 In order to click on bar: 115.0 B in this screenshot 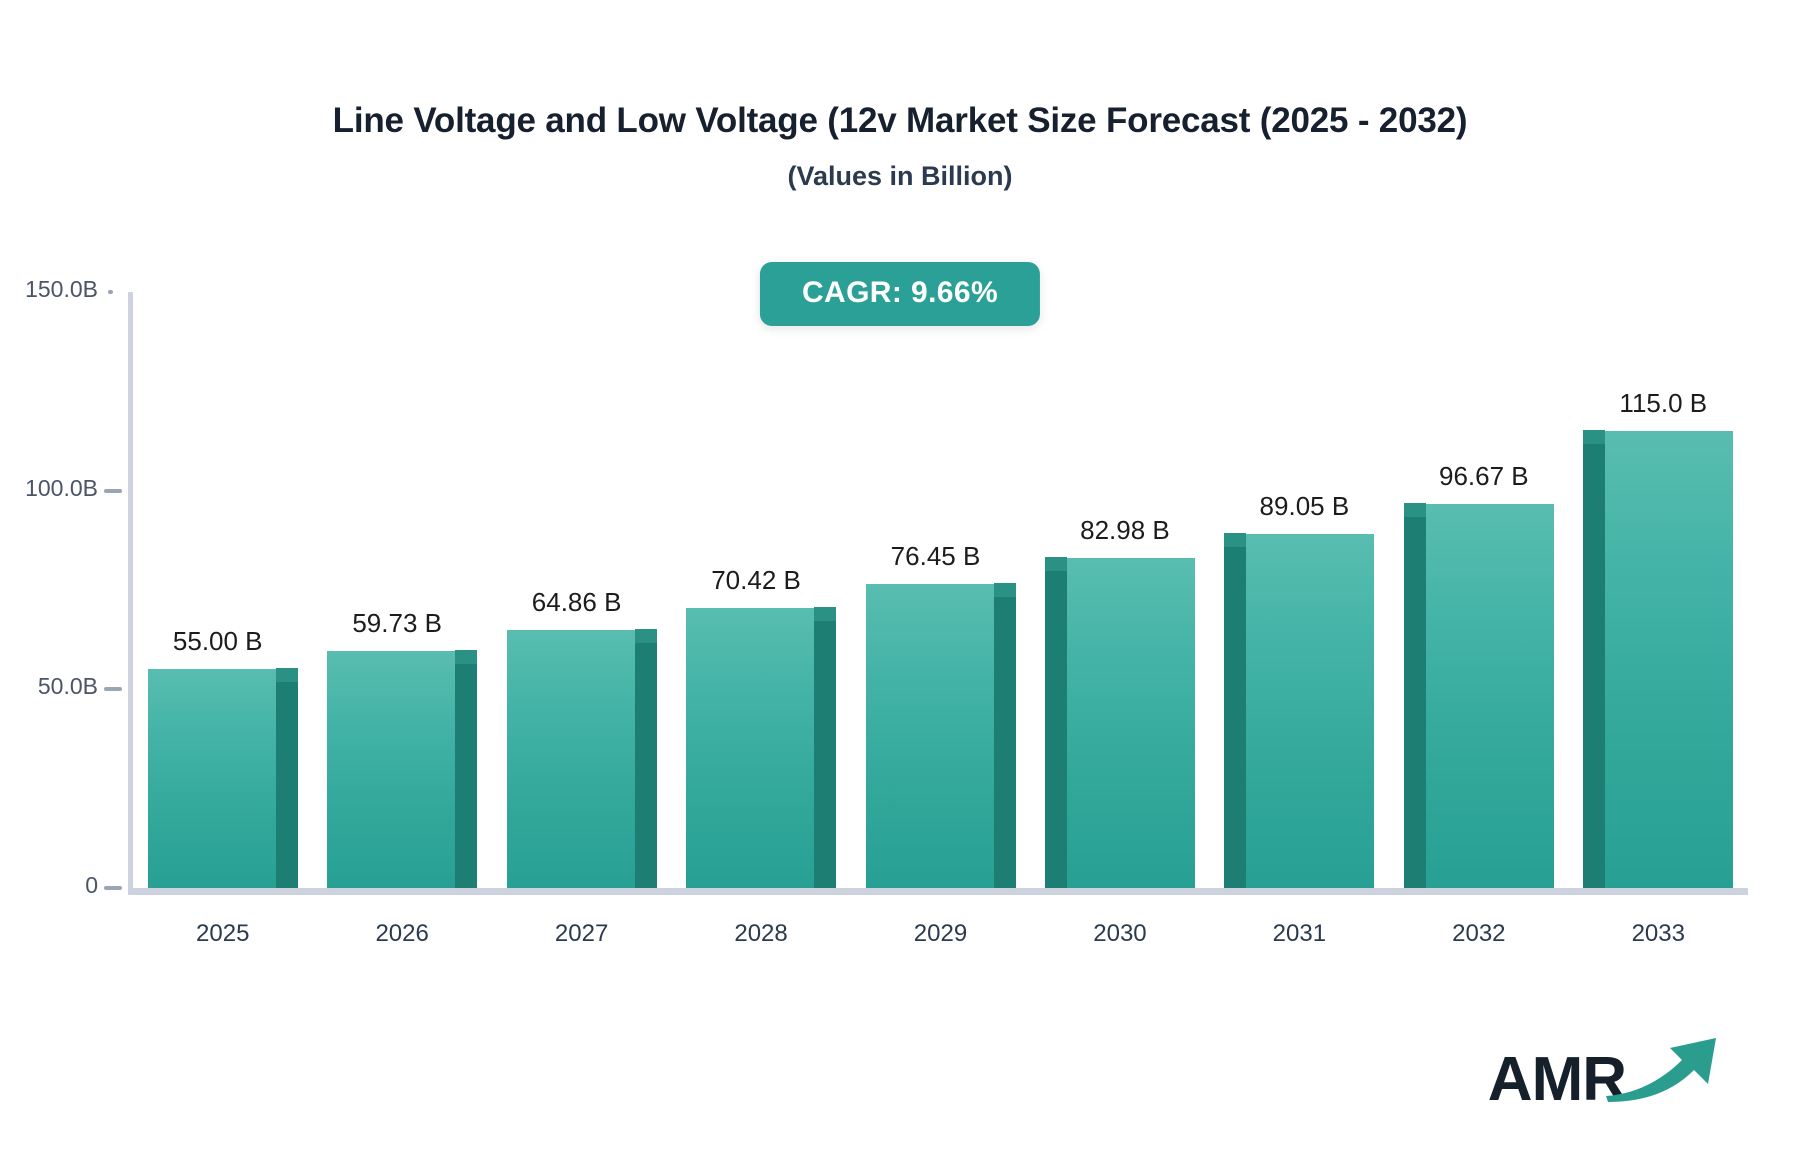, I will do `click(1658, 638)`.